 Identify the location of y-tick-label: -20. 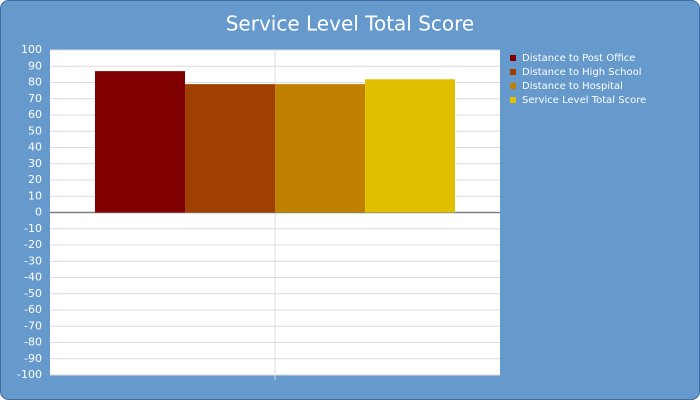
(33, 244).